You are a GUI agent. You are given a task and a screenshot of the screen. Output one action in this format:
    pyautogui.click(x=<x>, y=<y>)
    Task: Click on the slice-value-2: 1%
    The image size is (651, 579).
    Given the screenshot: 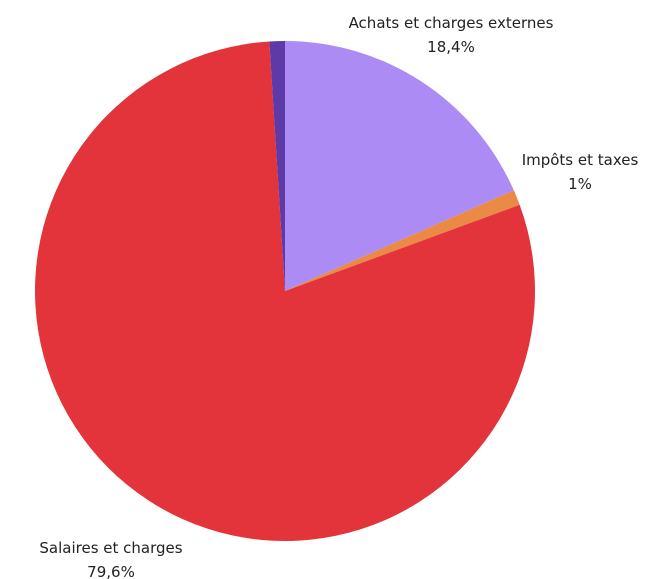 What is the action you would take?
    pyautogui.click(x=580, y=184)
    